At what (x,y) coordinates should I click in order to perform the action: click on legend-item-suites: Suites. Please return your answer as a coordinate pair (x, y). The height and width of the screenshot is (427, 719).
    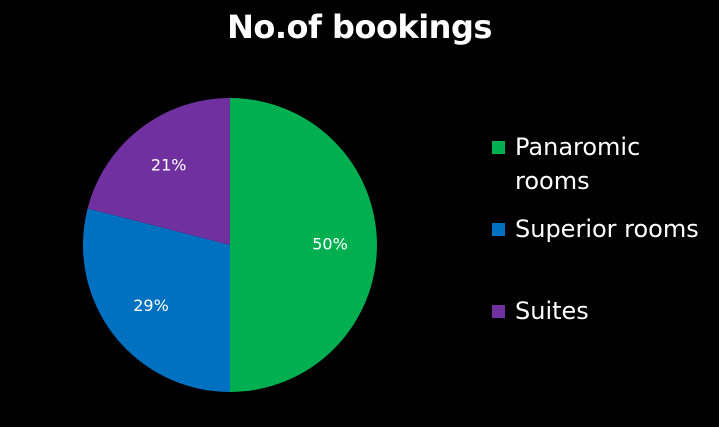
    Looking at the image, I should click on (602, 311).